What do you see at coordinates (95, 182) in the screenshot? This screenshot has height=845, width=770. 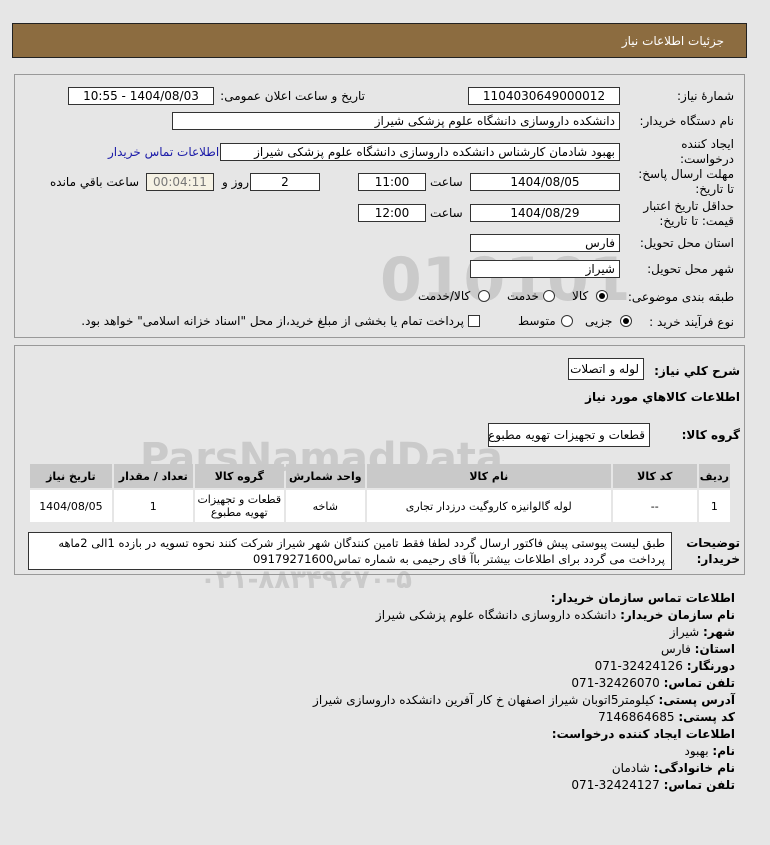 I see `remaining-label: ساعت باقي مانده` at bounding box center [95, 182].